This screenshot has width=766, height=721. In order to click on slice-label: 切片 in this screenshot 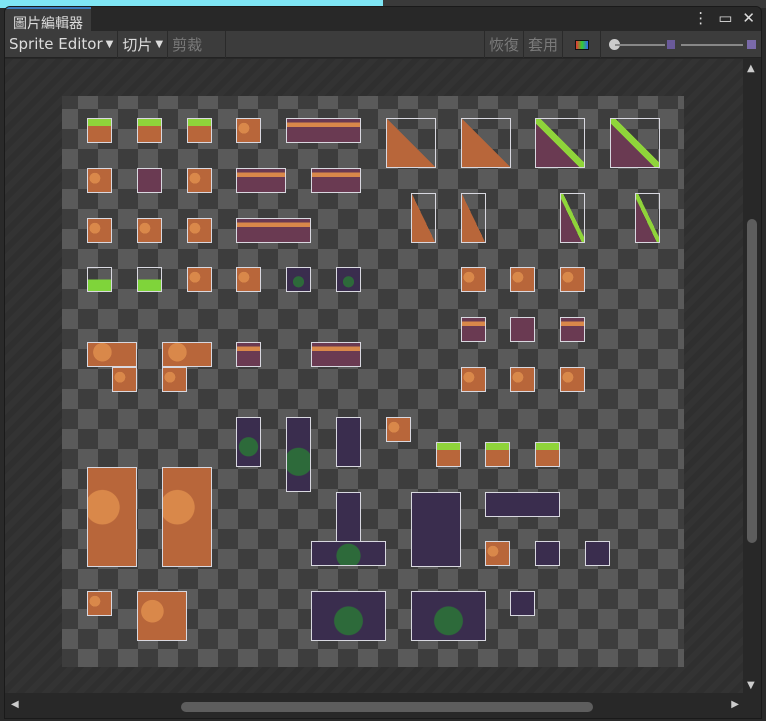, I will do `click(137, 44)`.